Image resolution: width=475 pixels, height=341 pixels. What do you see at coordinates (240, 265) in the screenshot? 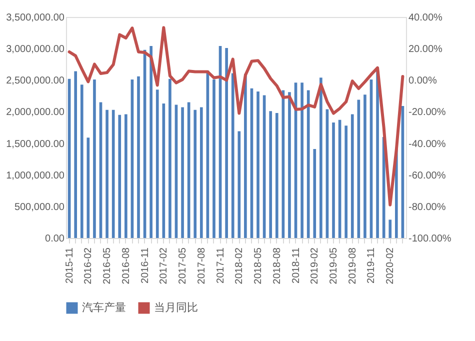
I see `x-tick-label: 2018-02` at bounding box center [240, 265].